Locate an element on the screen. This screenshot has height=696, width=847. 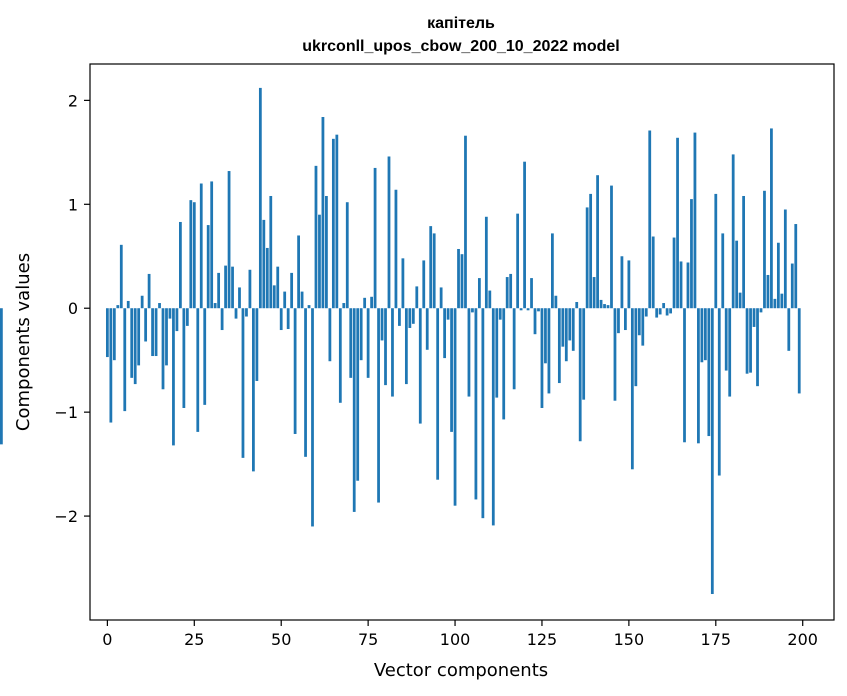
chart-subtitle: ukrconll_upos_cbow_200_10_2022 model is located at coordinates (460, 46).